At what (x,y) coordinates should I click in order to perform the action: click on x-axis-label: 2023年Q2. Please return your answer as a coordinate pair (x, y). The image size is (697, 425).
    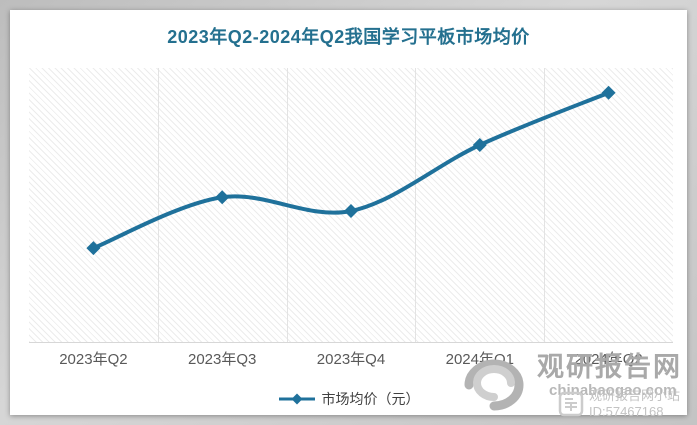
    Looking at the image, I should click on (93, 359).